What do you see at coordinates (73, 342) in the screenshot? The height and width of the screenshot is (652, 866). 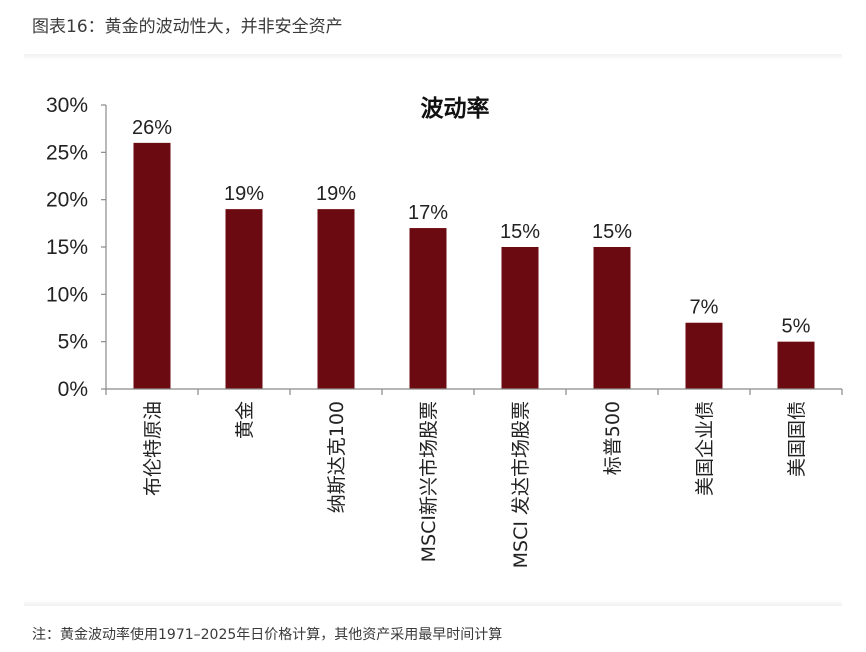 I see `y-tick-label: 5%` at bounding box center [73, 342].